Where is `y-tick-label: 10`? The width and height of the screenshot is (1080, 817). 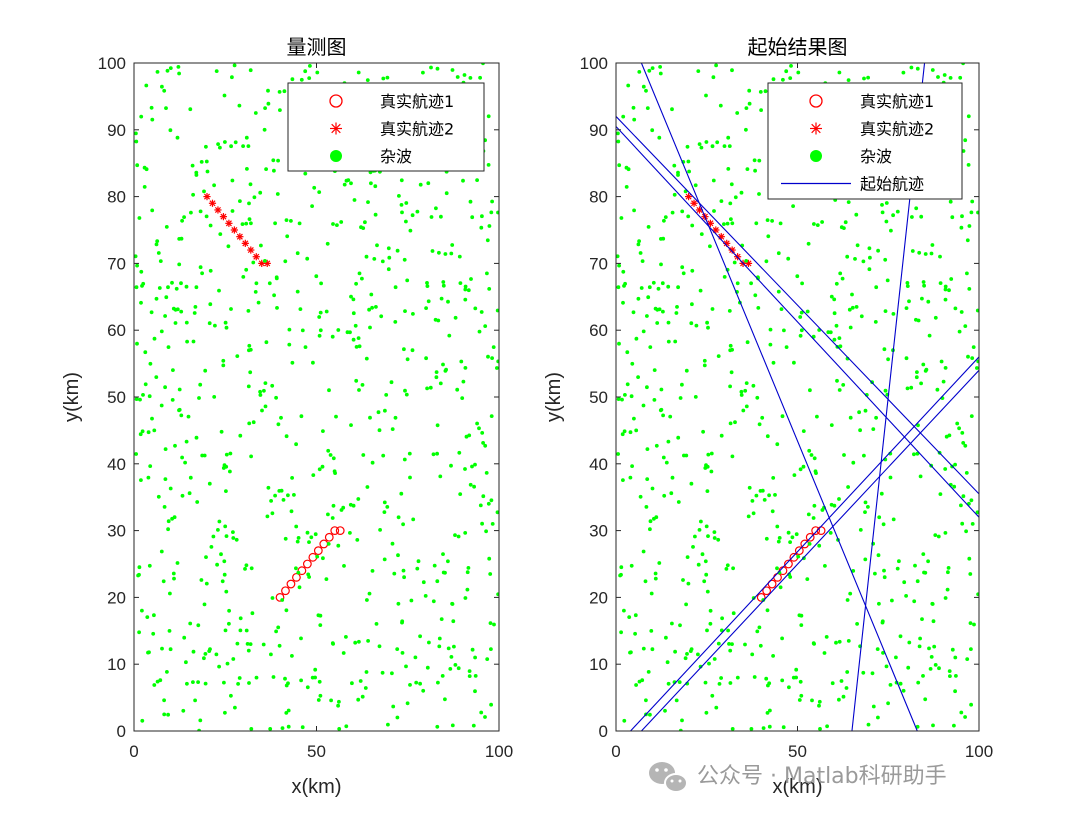 y-tick-label: 10 is located at coordinates (598, 664).